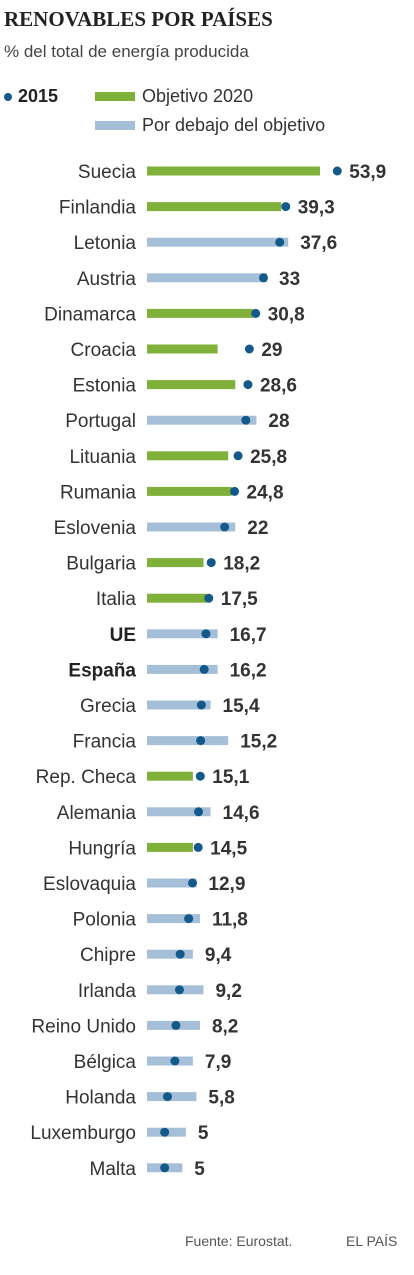 Image resolution: width=414 pixels, height=1275 pixels. I want to click on category-label-hungria: Hungría, so click(102, 848).